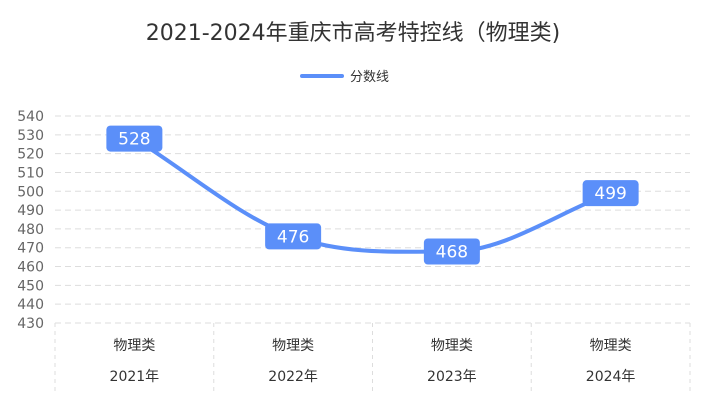 The height and width of the screenshot is (402, 706). I want to click on data-label: 528, so click(134, 140).